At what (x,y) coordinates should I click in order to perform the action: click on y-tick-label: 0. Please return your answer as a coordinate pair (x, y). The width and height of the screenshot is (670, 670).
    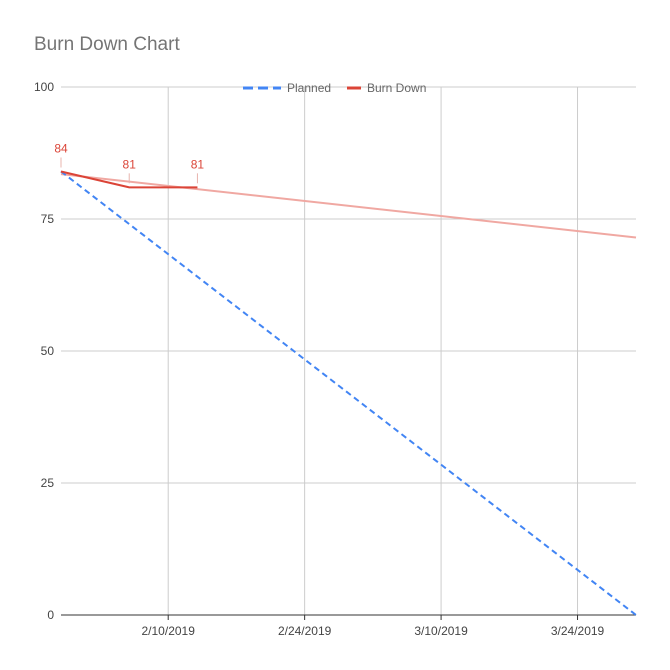
    Looking at the image, I should click on (50, 615).